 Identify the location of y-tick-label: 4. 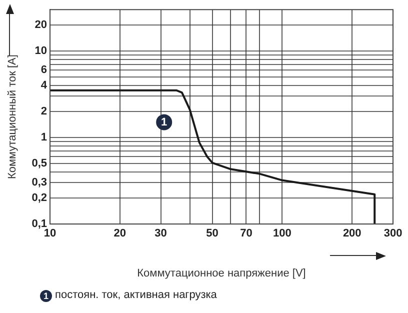
(44, 85).